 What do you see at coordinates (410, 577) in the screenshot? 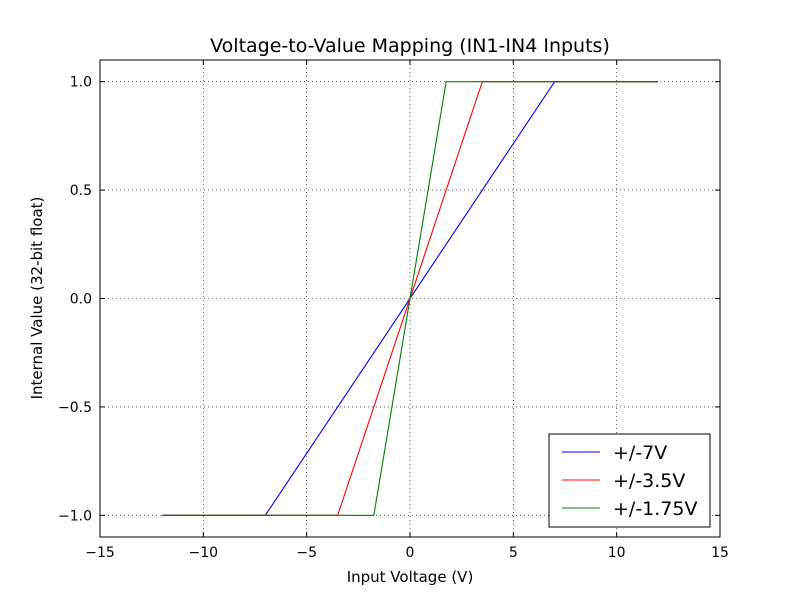
I see `x-axis-title: Input Voltage (V)` at bounding box center [410, 577].